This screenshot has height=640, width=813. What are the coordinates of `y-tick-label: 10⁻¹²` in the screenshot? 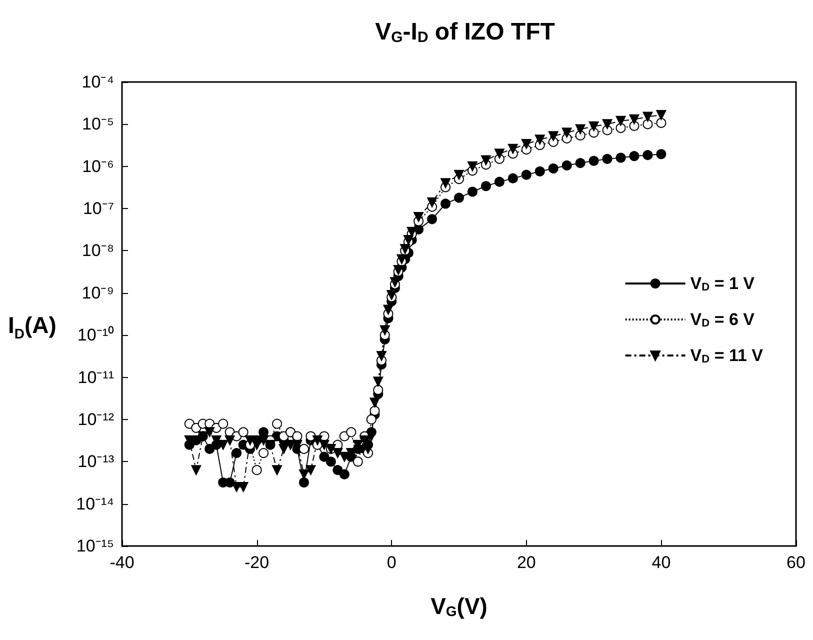 It's located at (96, 419).